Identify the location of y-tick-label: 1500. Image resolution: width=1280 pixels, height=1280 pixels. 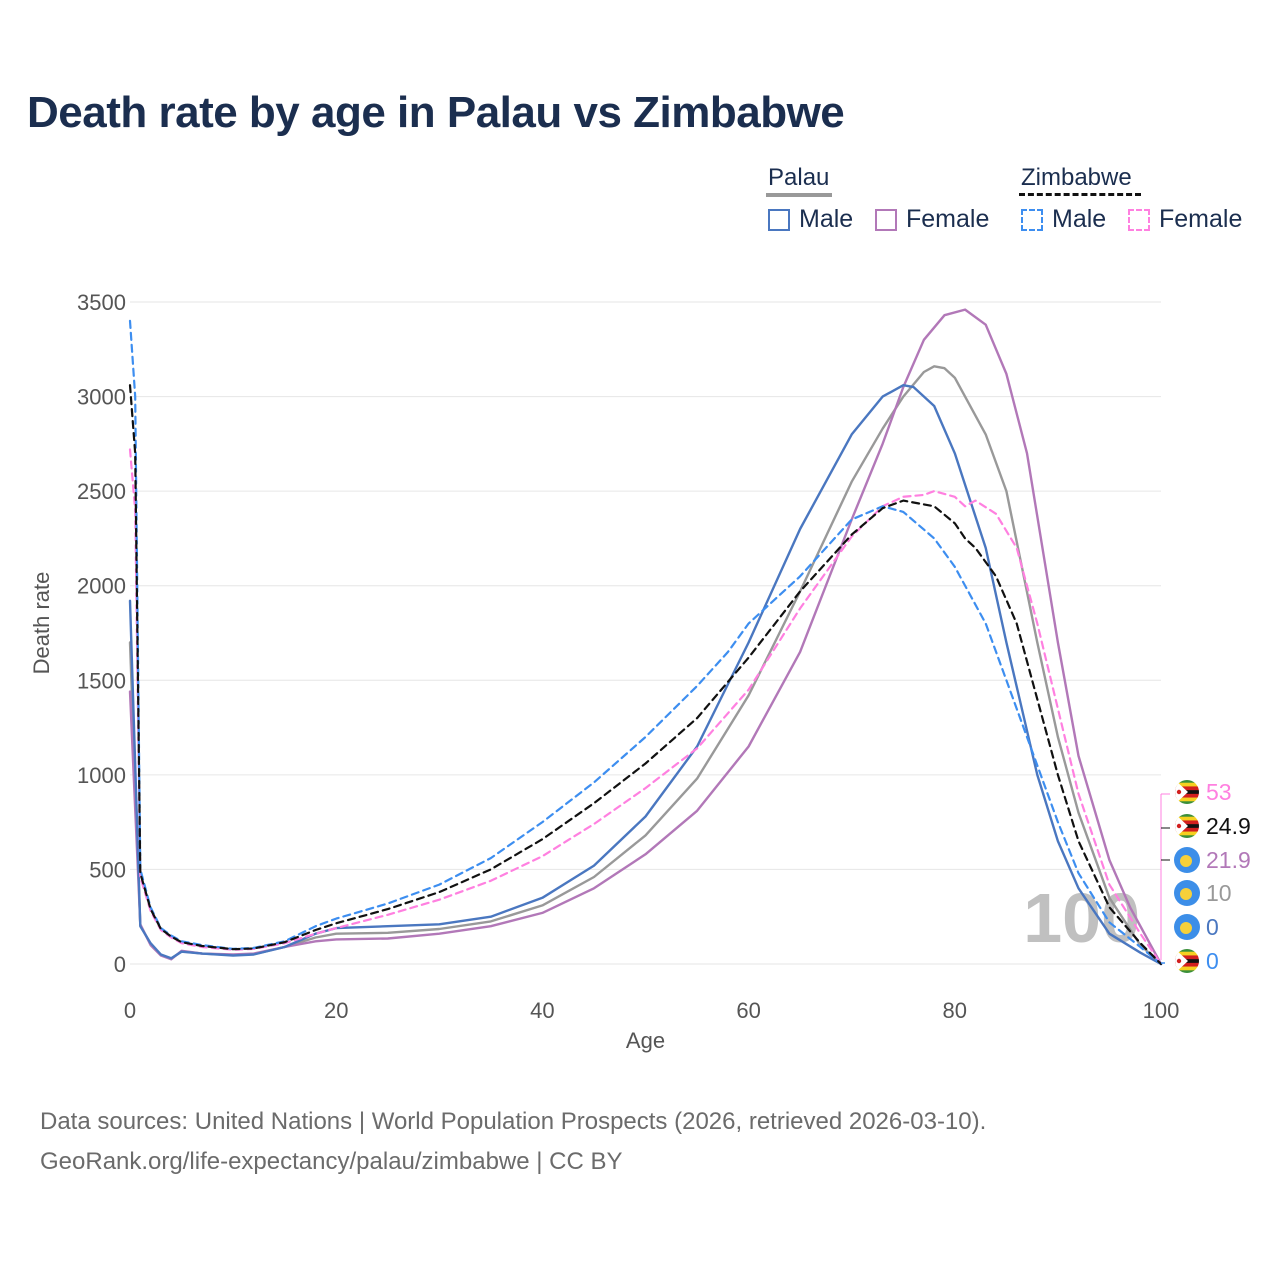
(101, 680).